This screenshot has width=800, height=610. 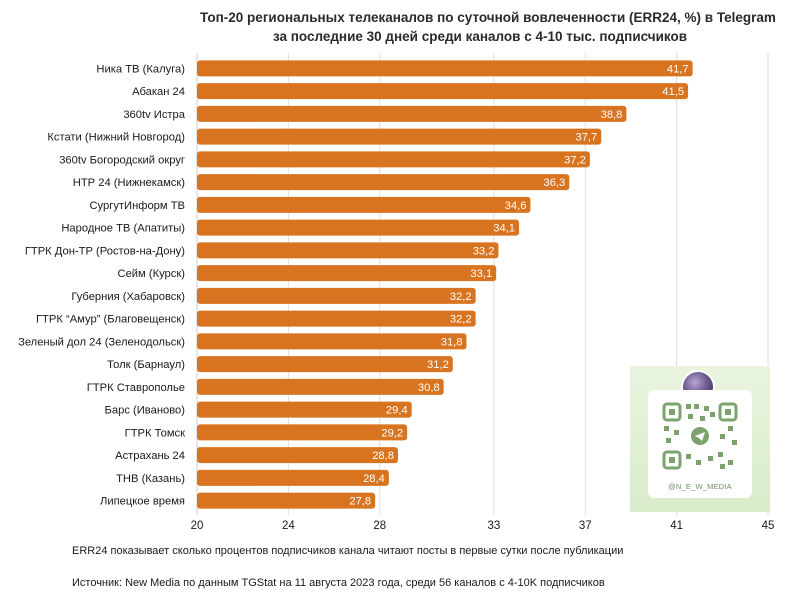 What do you see at coordinates (575, 160) in the screenshot?
I see `bar-value-label: 37,2` at bounding box center [575, 160].